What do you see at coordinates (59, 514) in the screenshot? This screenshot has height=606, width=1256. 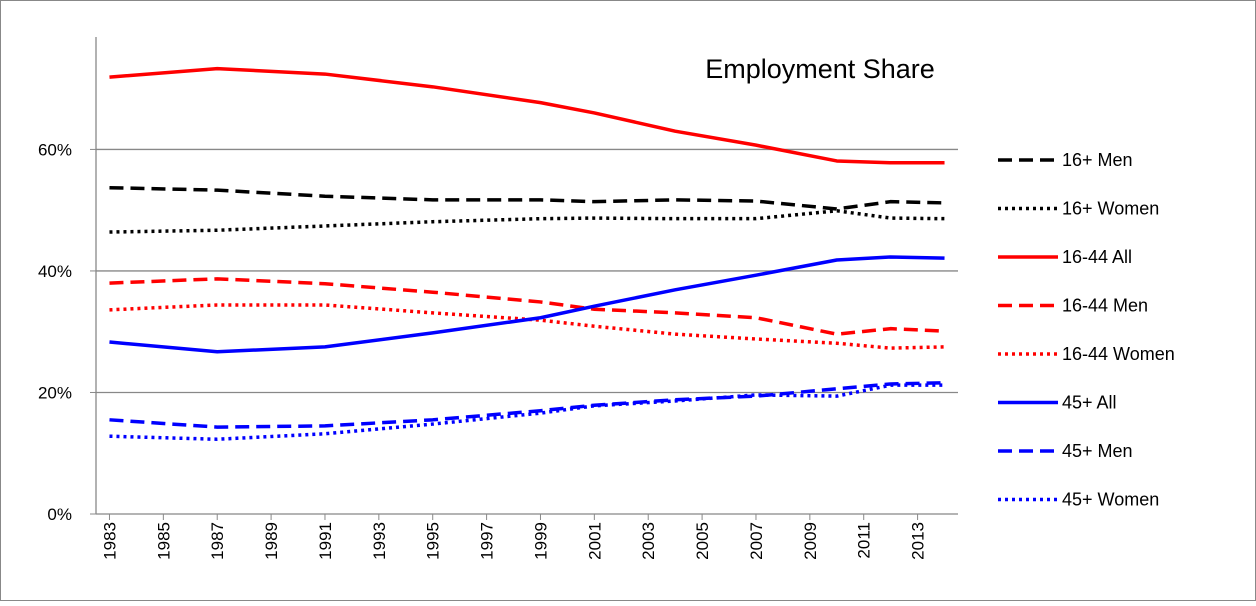 I see `y-tick-label: 0%` at bounding box center [59, 514].